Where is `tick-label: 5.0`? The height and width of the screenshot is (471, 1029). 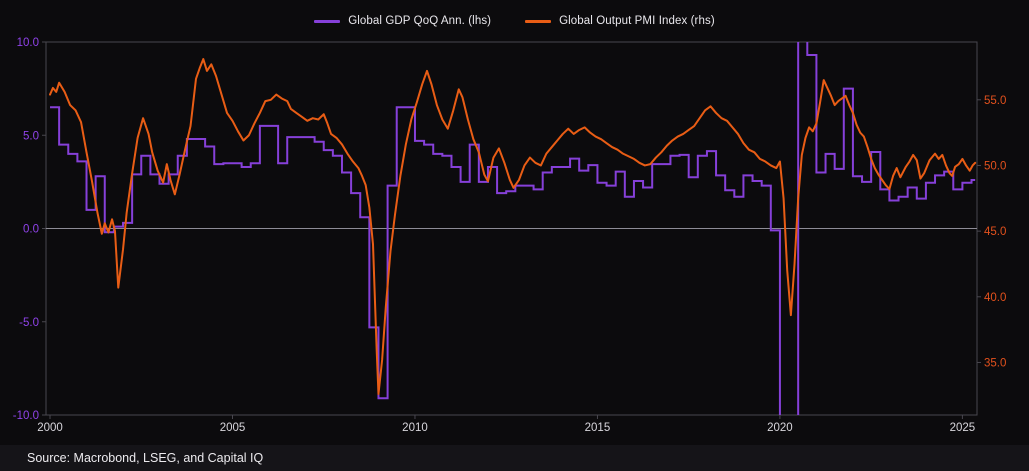
tick-label: 5.0 is located at coordinates (31, 136).